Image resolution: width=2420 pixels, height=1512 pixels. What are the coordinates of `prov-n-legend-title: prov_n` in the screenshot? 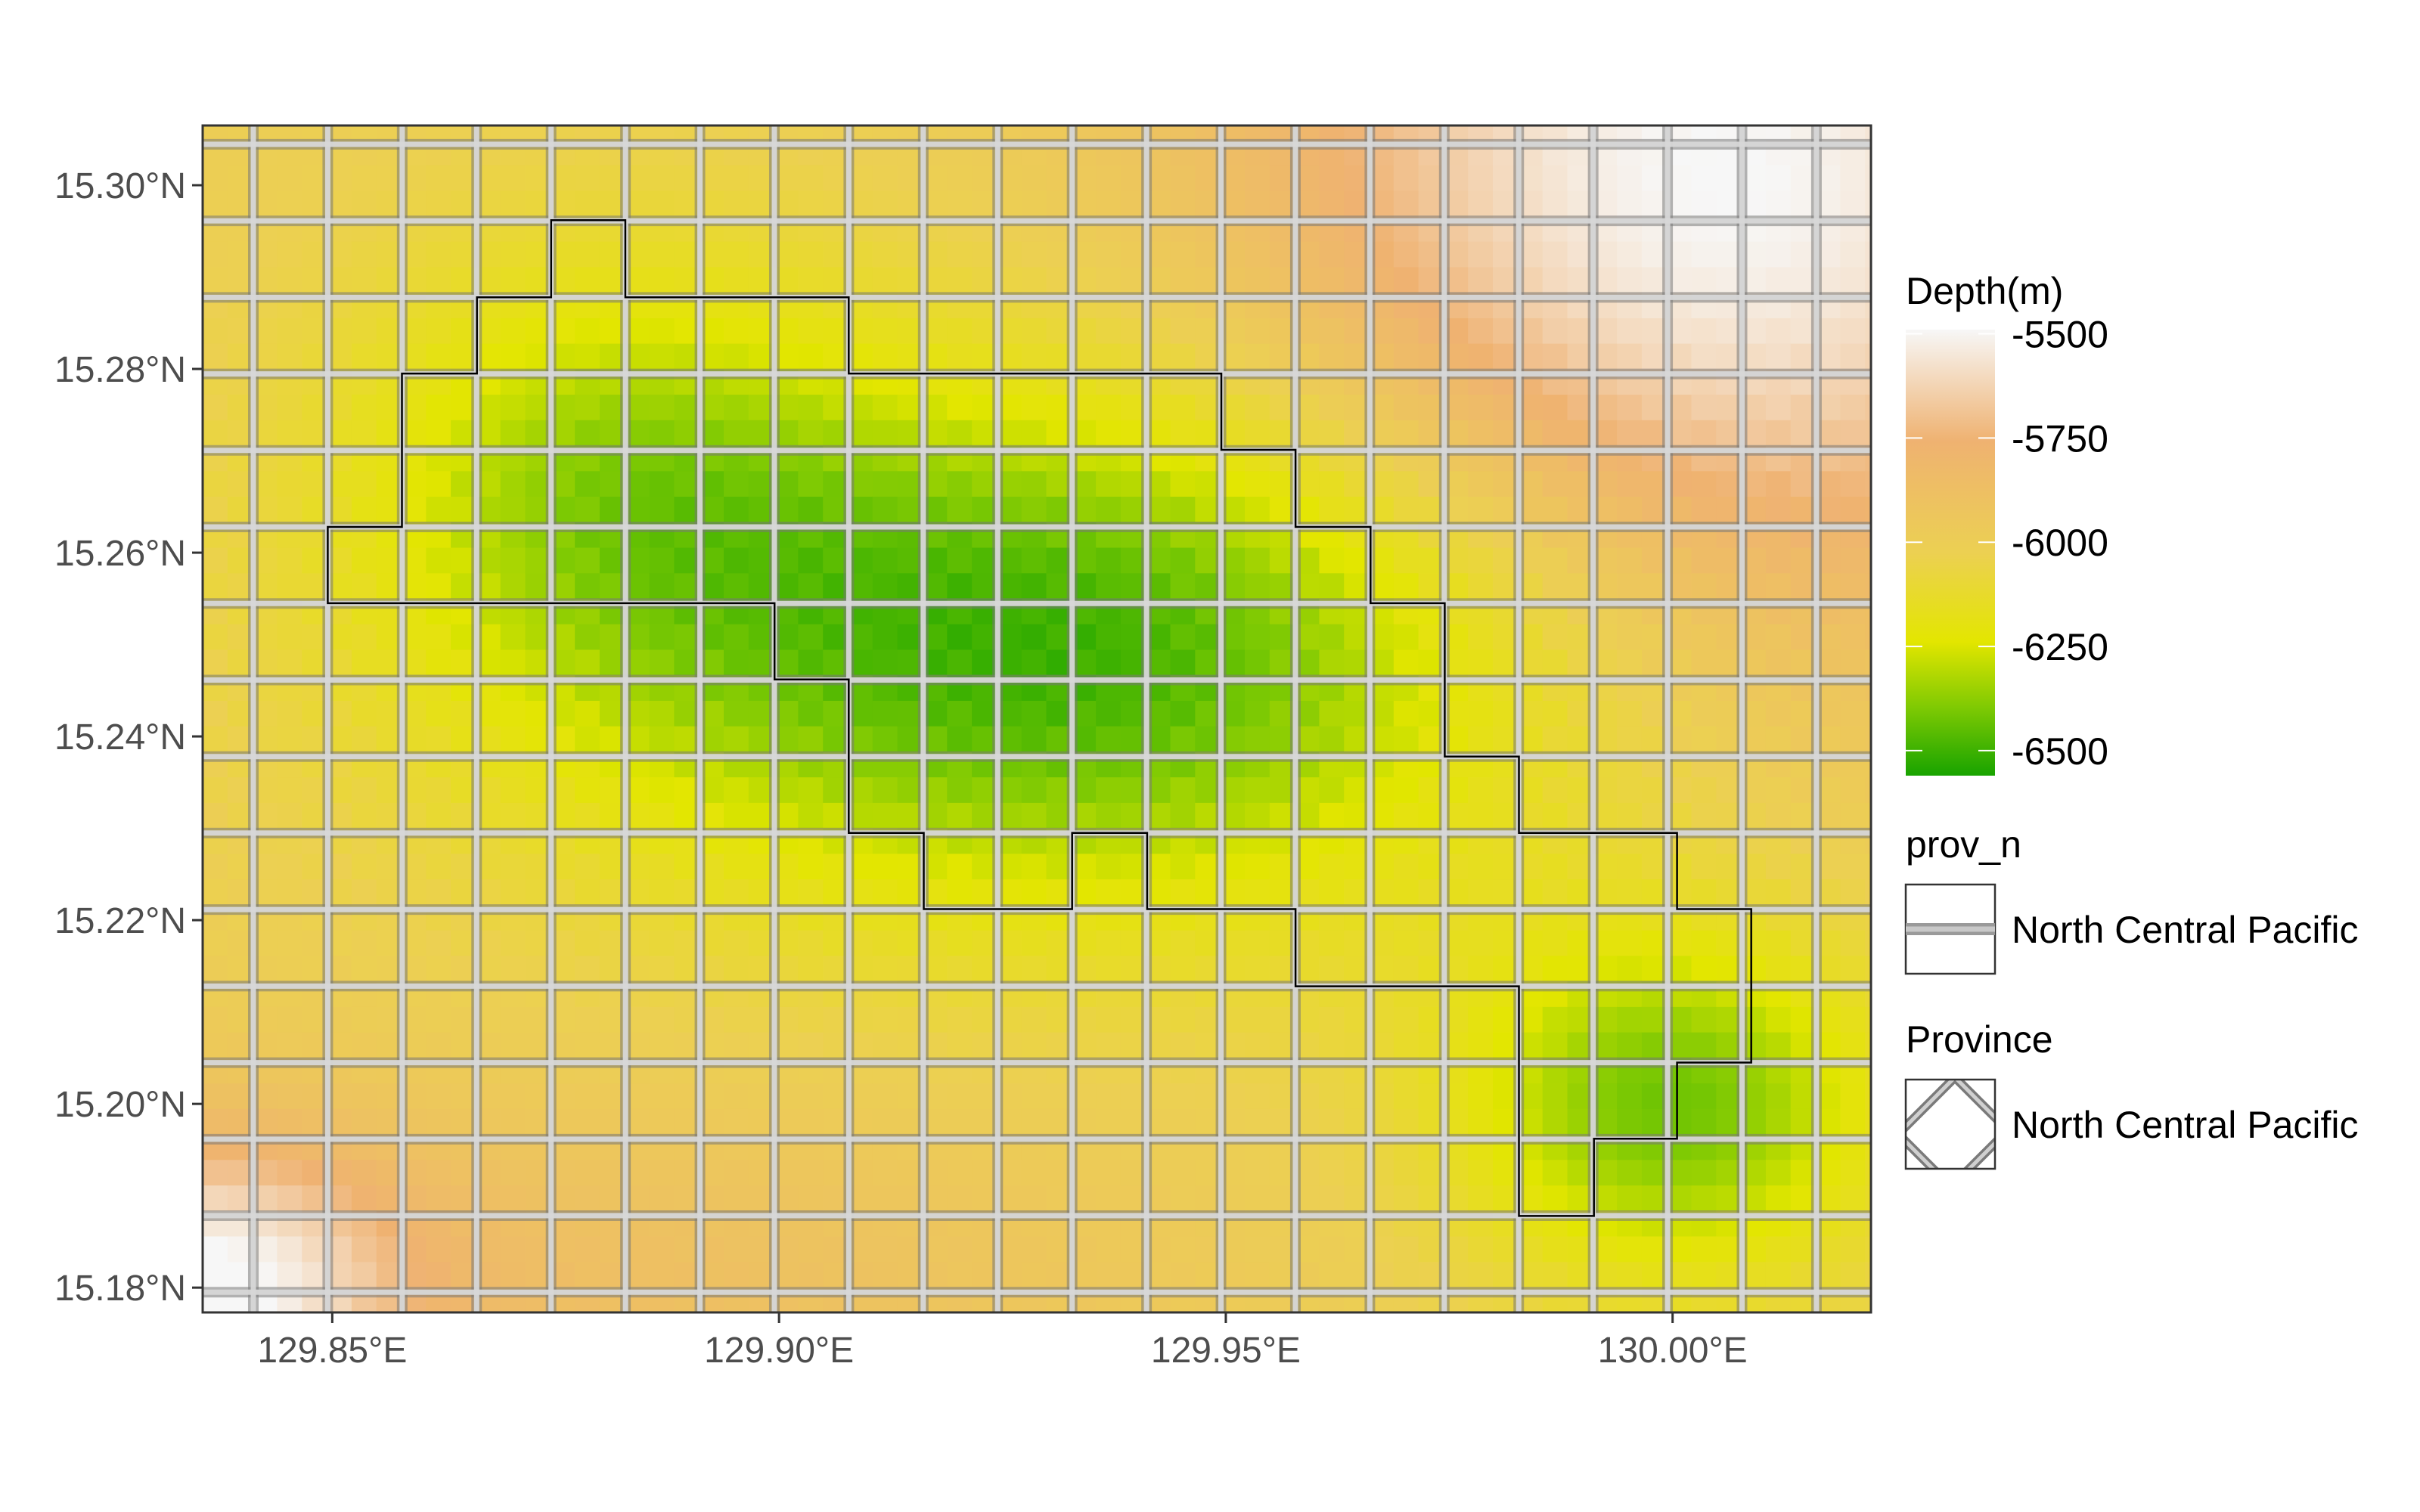 It's located at (1963, 844).